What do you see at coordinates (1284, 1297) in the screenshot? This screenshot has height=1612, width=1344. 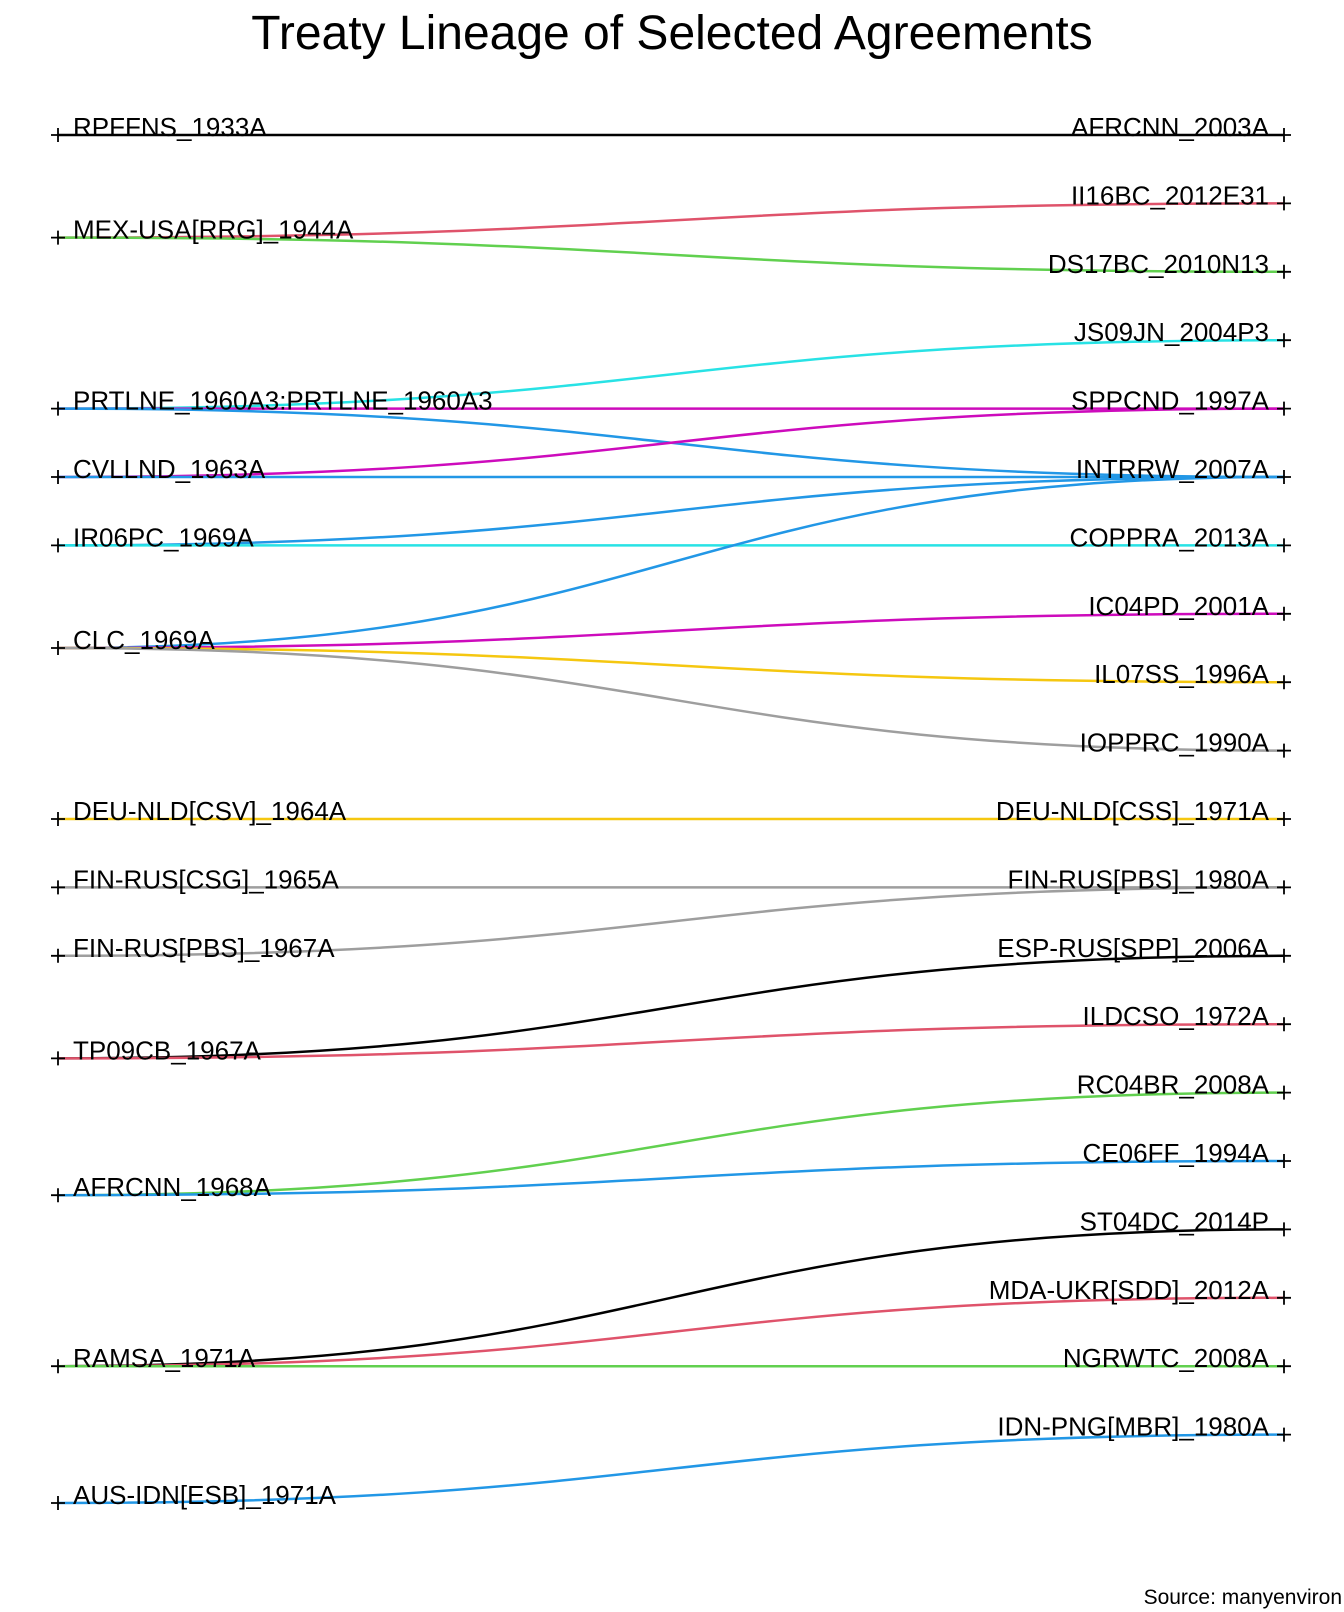 I see `right-node-marker-mda-ukr-sdd-2012a` at bounding box center [1284, 1297].